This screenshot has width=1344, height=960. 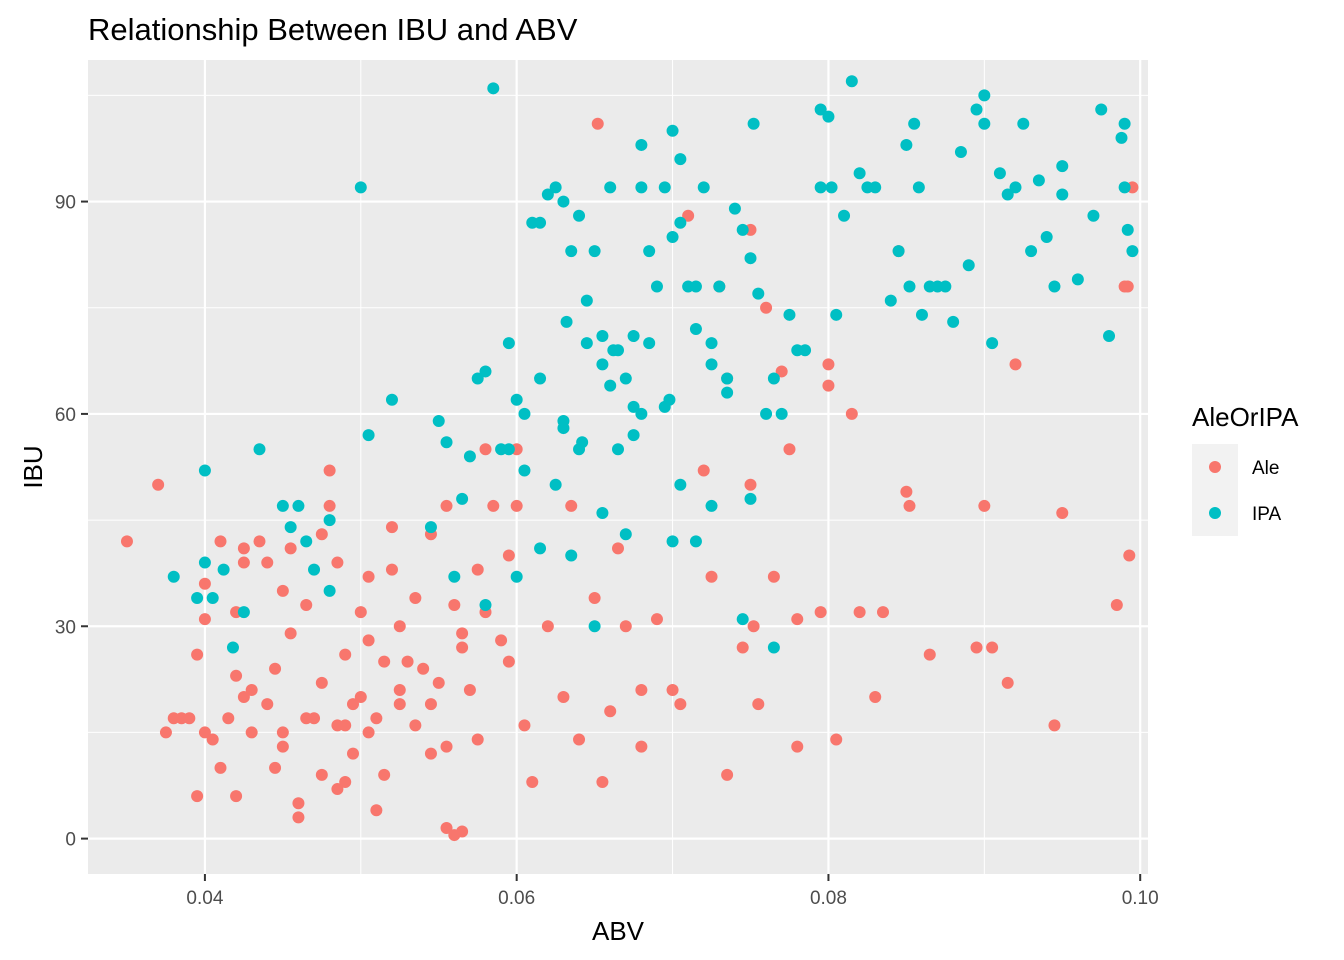 What do you see at coordinates (65, 203) in the screenshot?
I see `y-tick-label: 90` at bounding box center [65, 203].